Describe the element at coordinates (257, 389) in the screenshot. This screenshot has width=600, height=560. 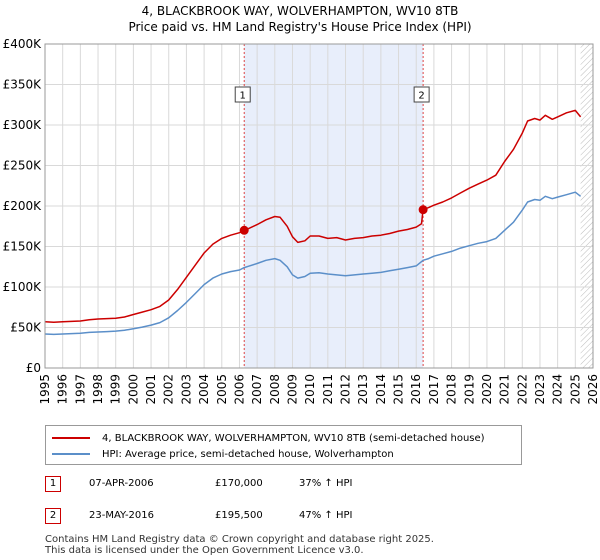
I see `x-tick-label: 2007` at that location.